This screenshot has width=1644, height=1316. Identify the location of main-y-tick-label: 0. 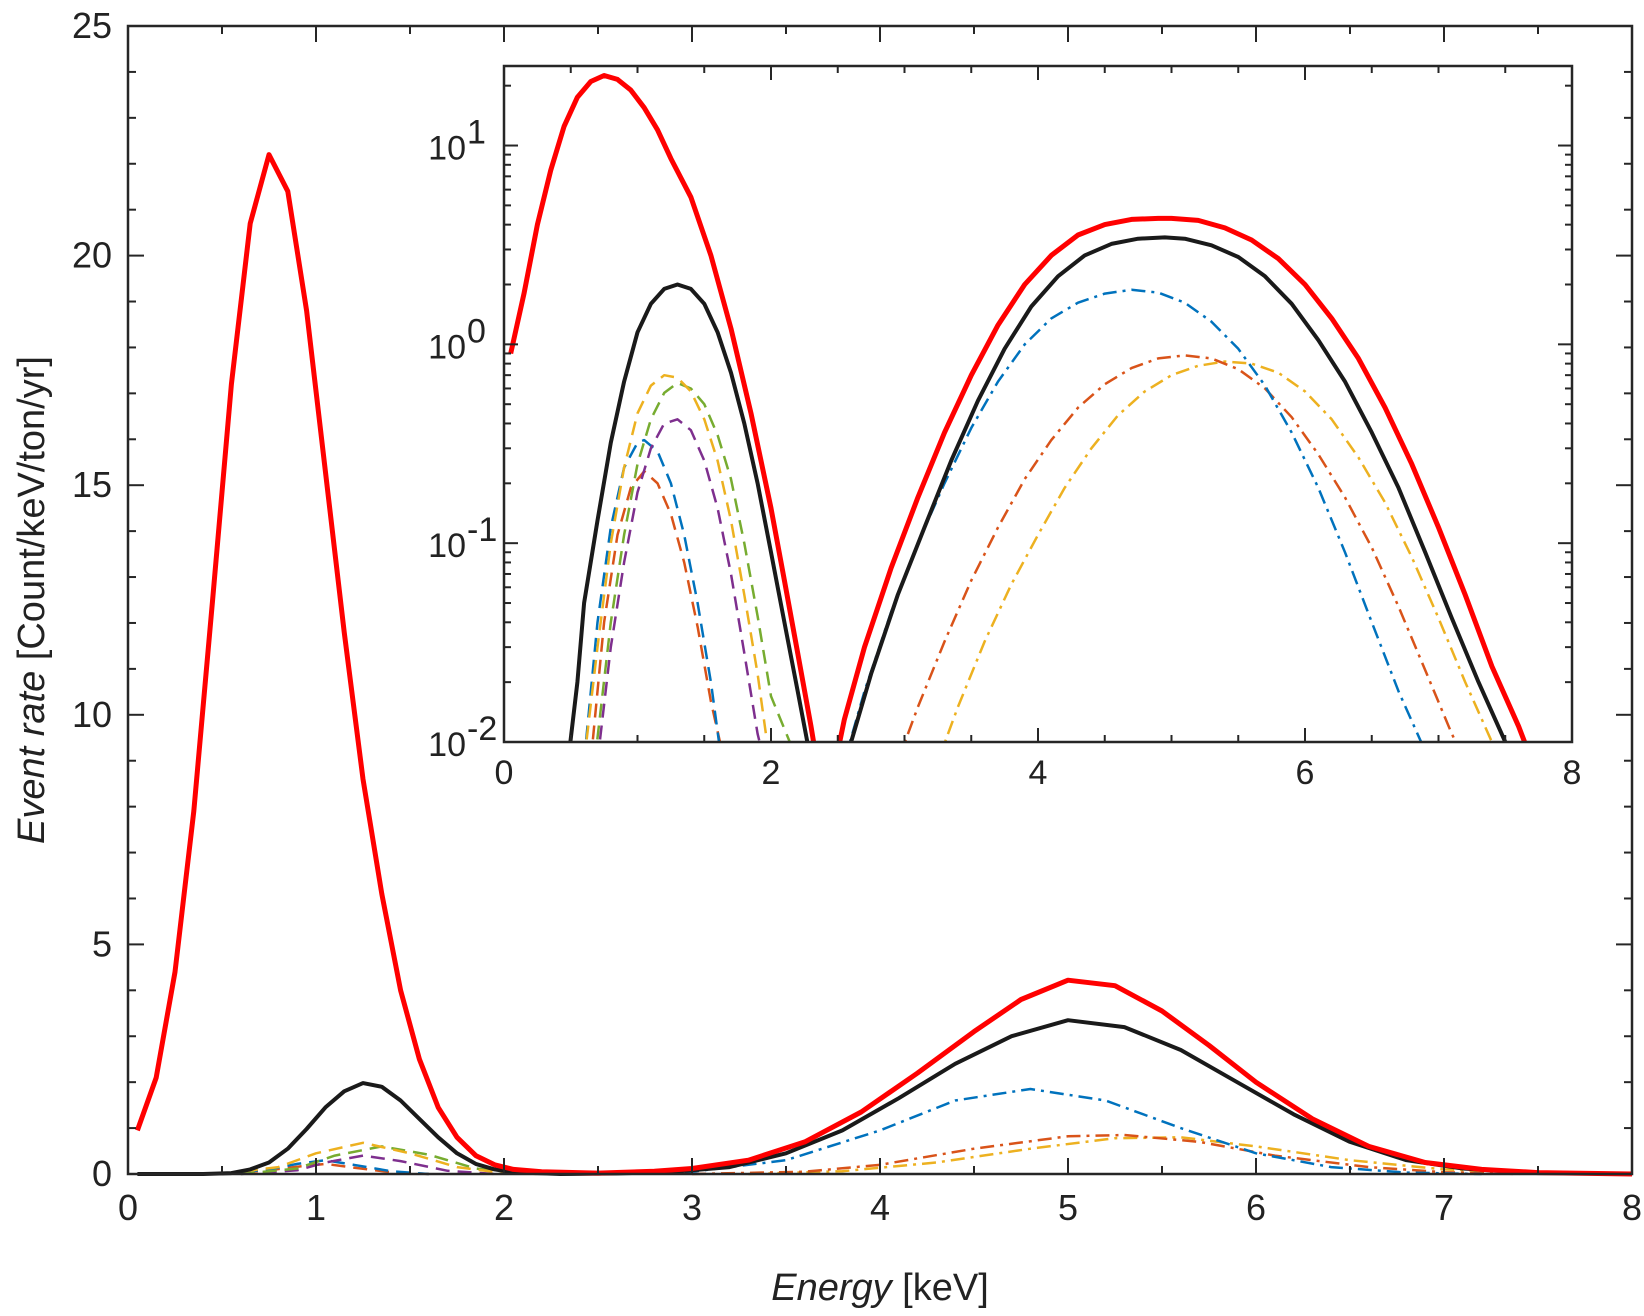
(102, 1173).